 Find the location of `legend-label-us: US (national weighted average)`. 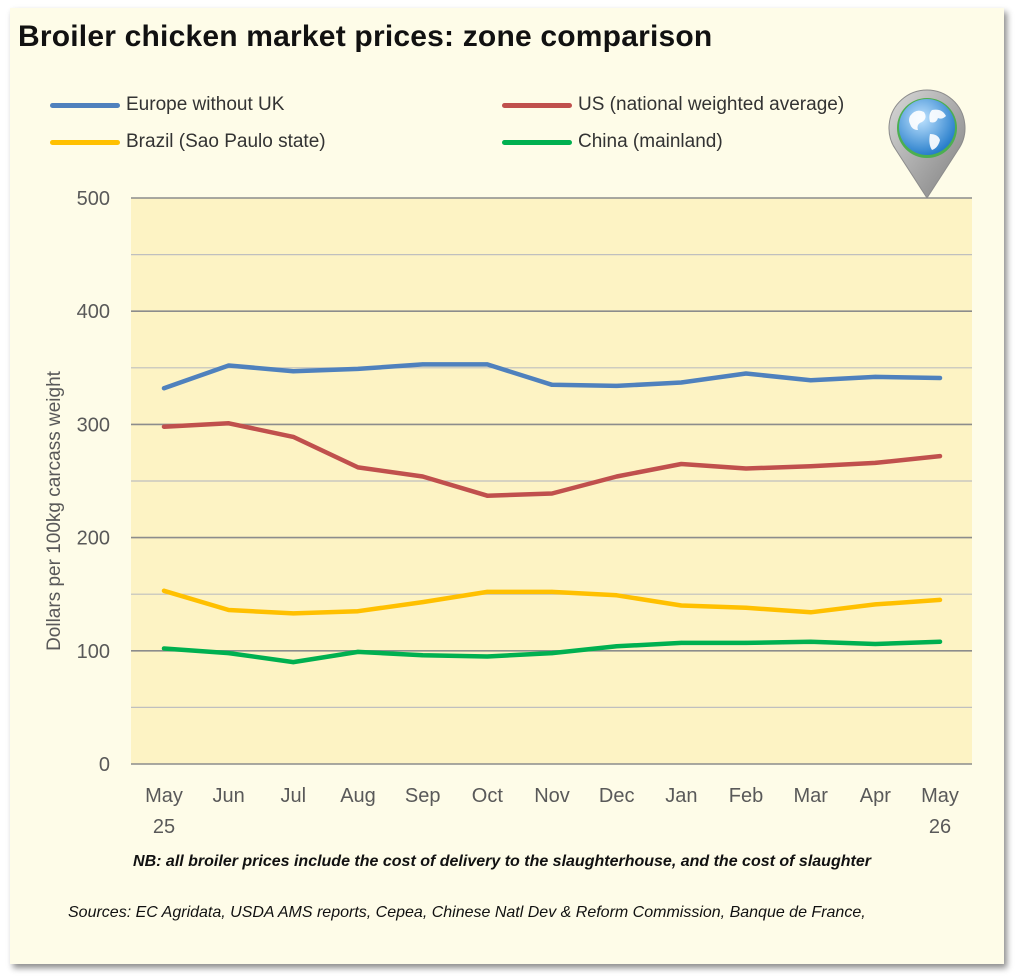

legend-label-us: US (national weighted average) is located at coordinates (711, 104).